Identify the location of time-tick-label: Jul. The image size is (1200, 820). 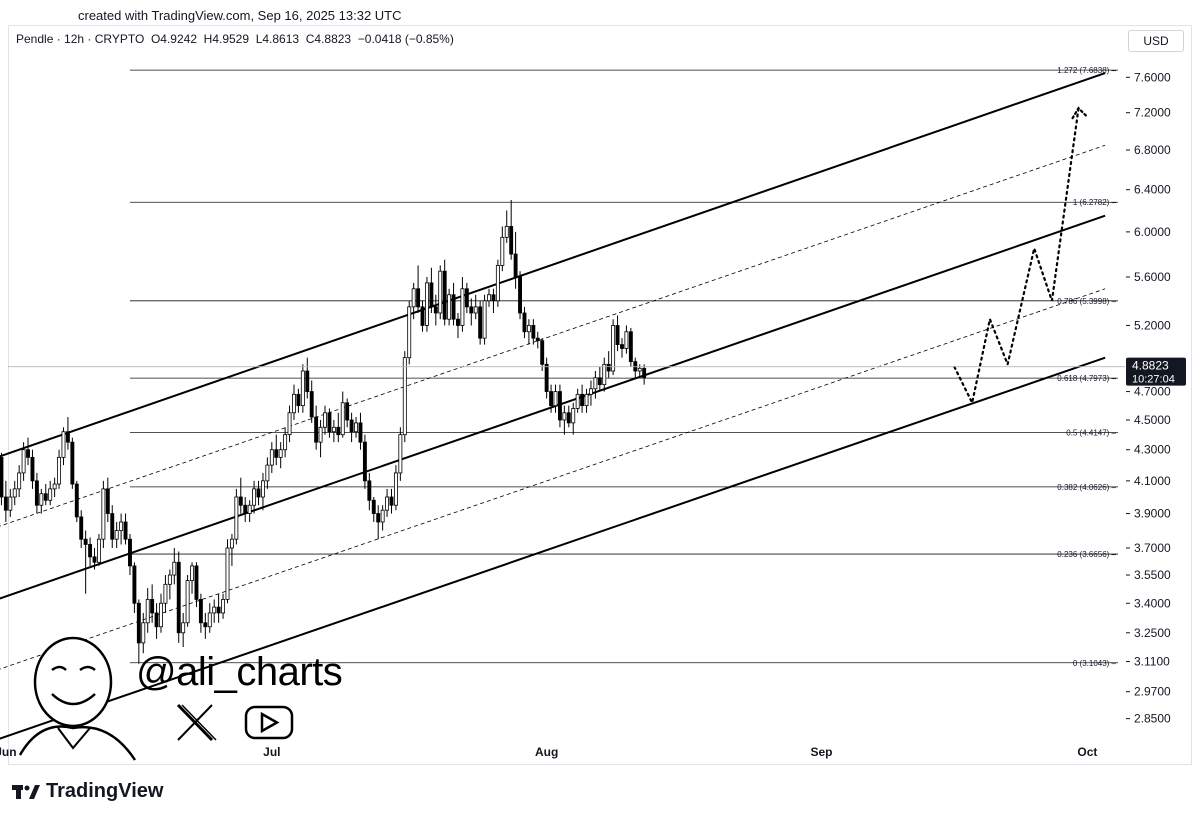
(271, 752).